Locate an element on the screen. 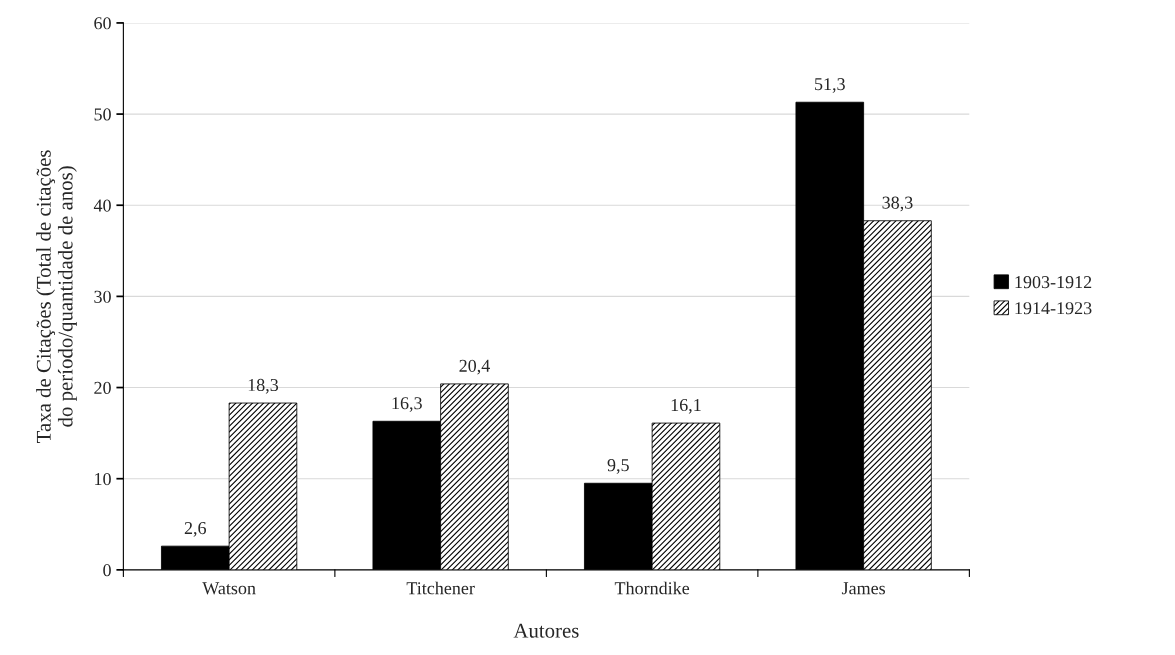  legend-label: 1903-1912 is located at coordinates (1053, 282).